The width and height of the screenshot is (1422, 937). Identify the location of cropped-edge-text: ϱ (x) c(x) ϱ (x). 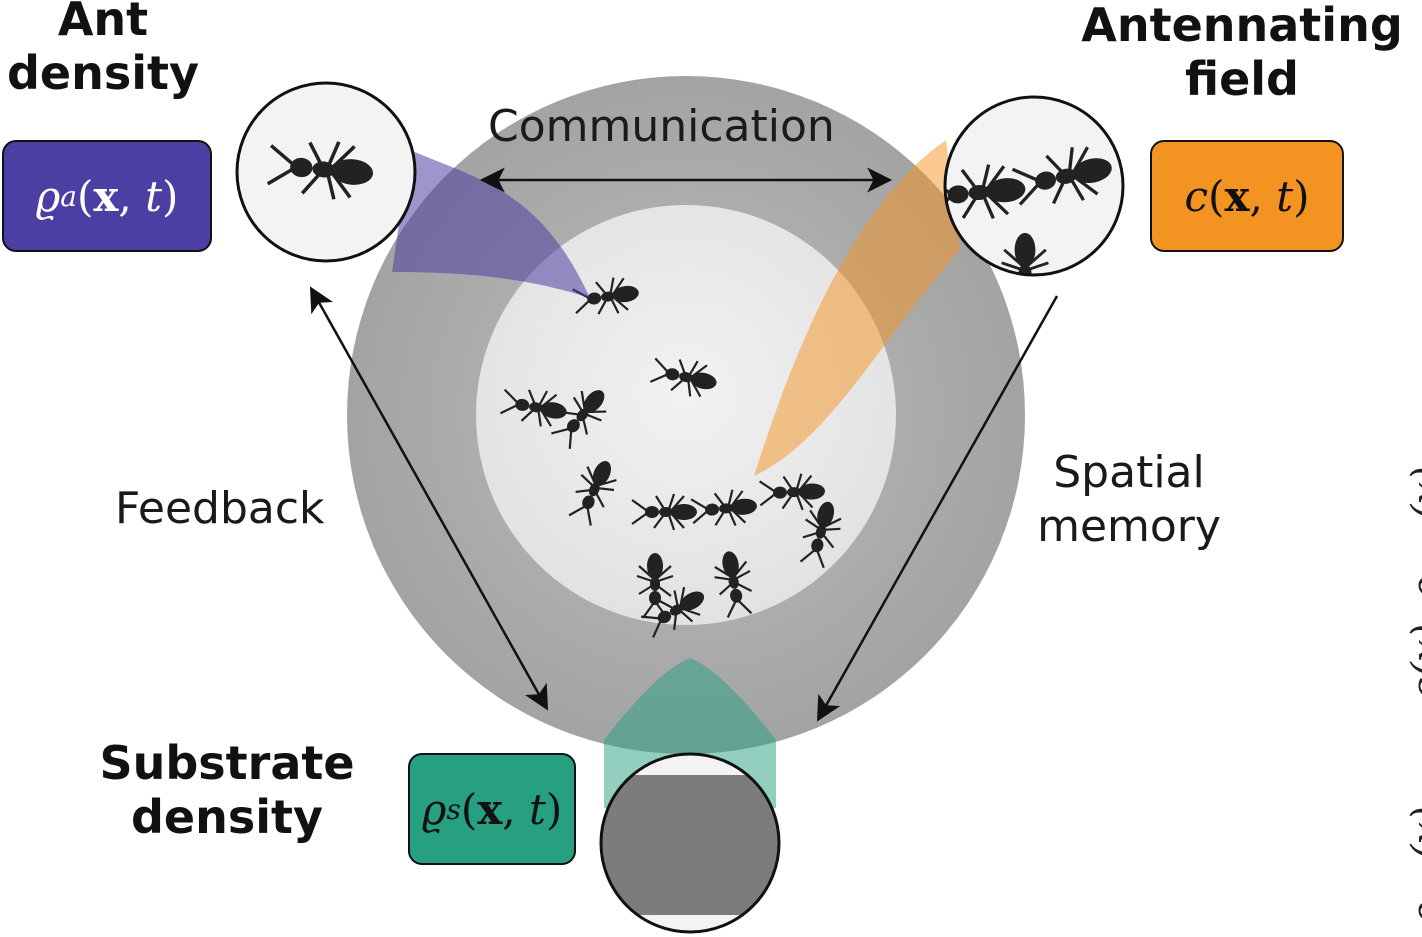
(1413, 695).